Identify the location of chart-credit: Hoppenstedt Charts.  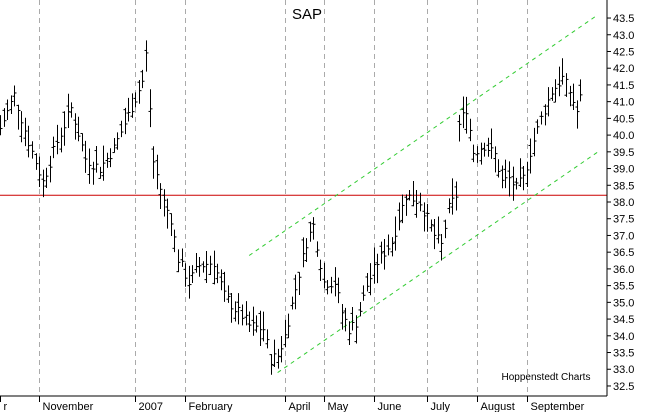
(546, 377).